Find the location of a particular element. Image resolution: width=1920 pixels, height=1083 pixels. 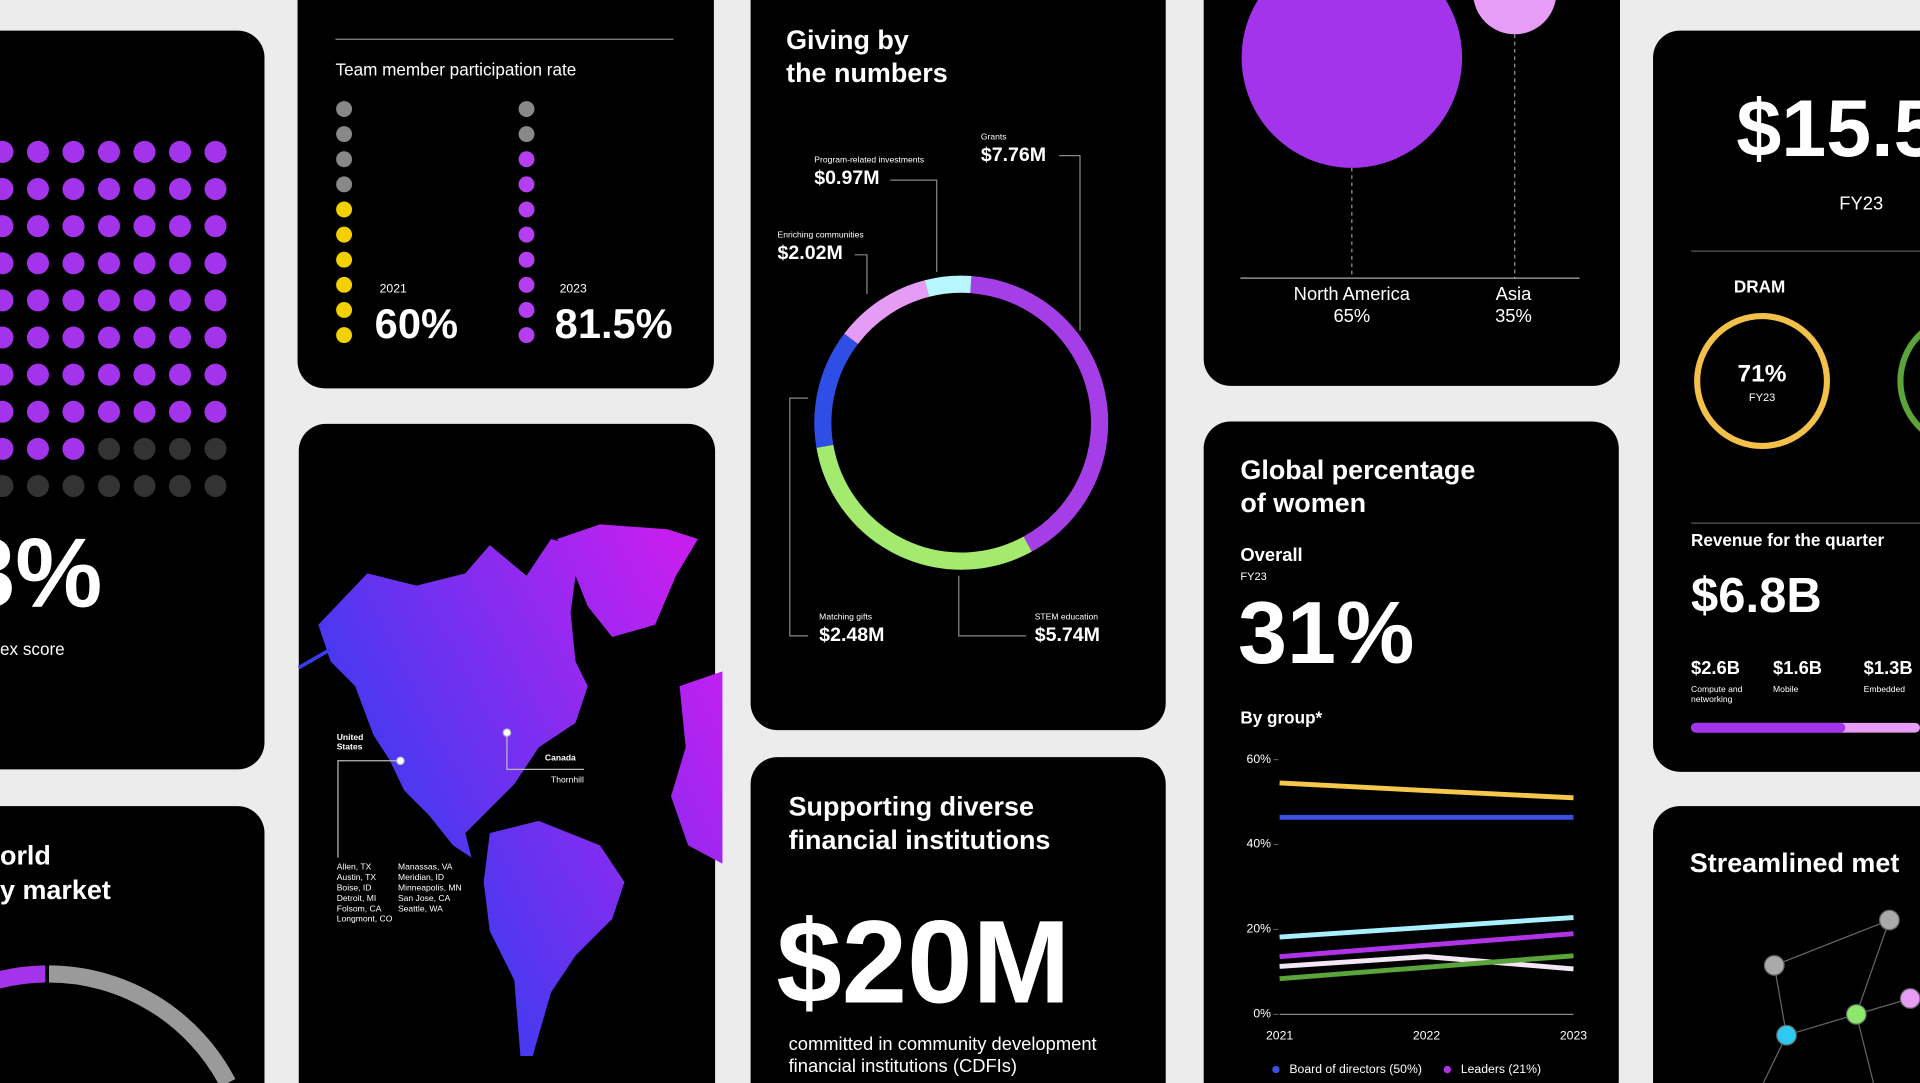

map-label: Canada is located at coordinates (560, 758).